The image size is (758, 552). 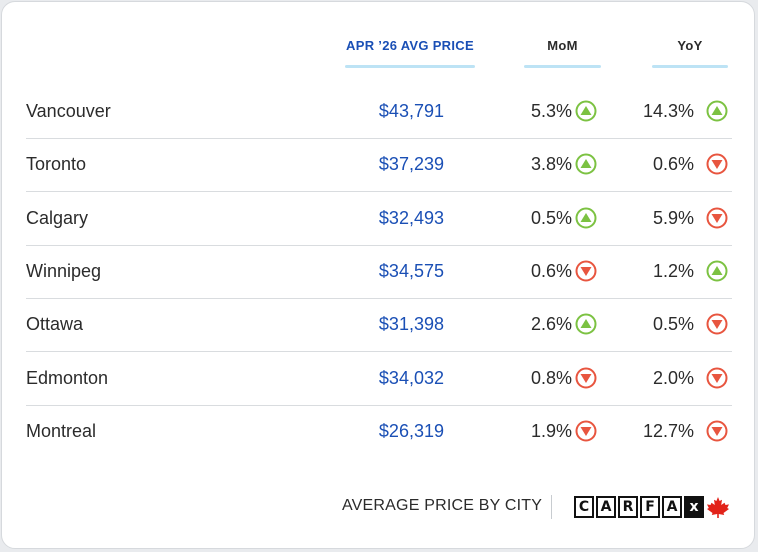 I want to click on mom-value: 2.6%, so click(x=551, y=324).